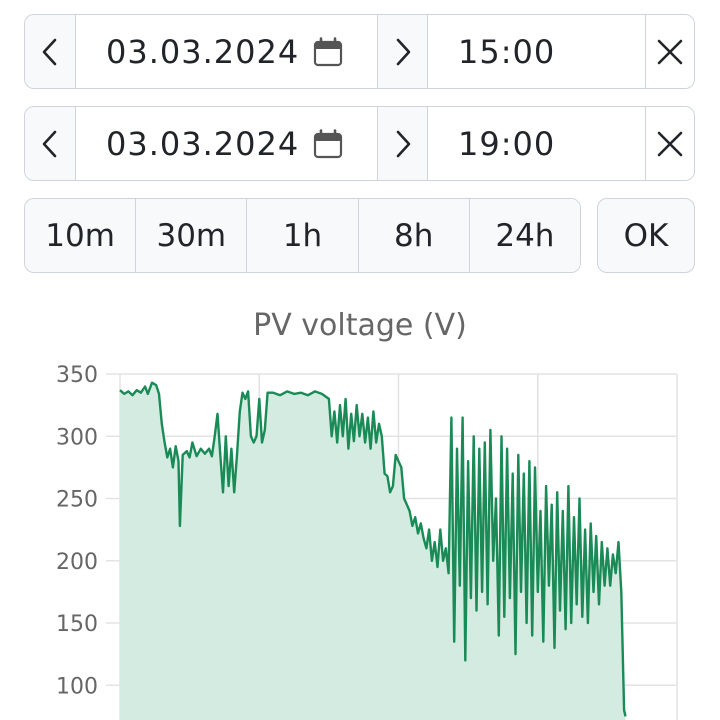 This screenshot has height=720, width=720. I want to click on y-tick-label: 350, so click(77, 375).